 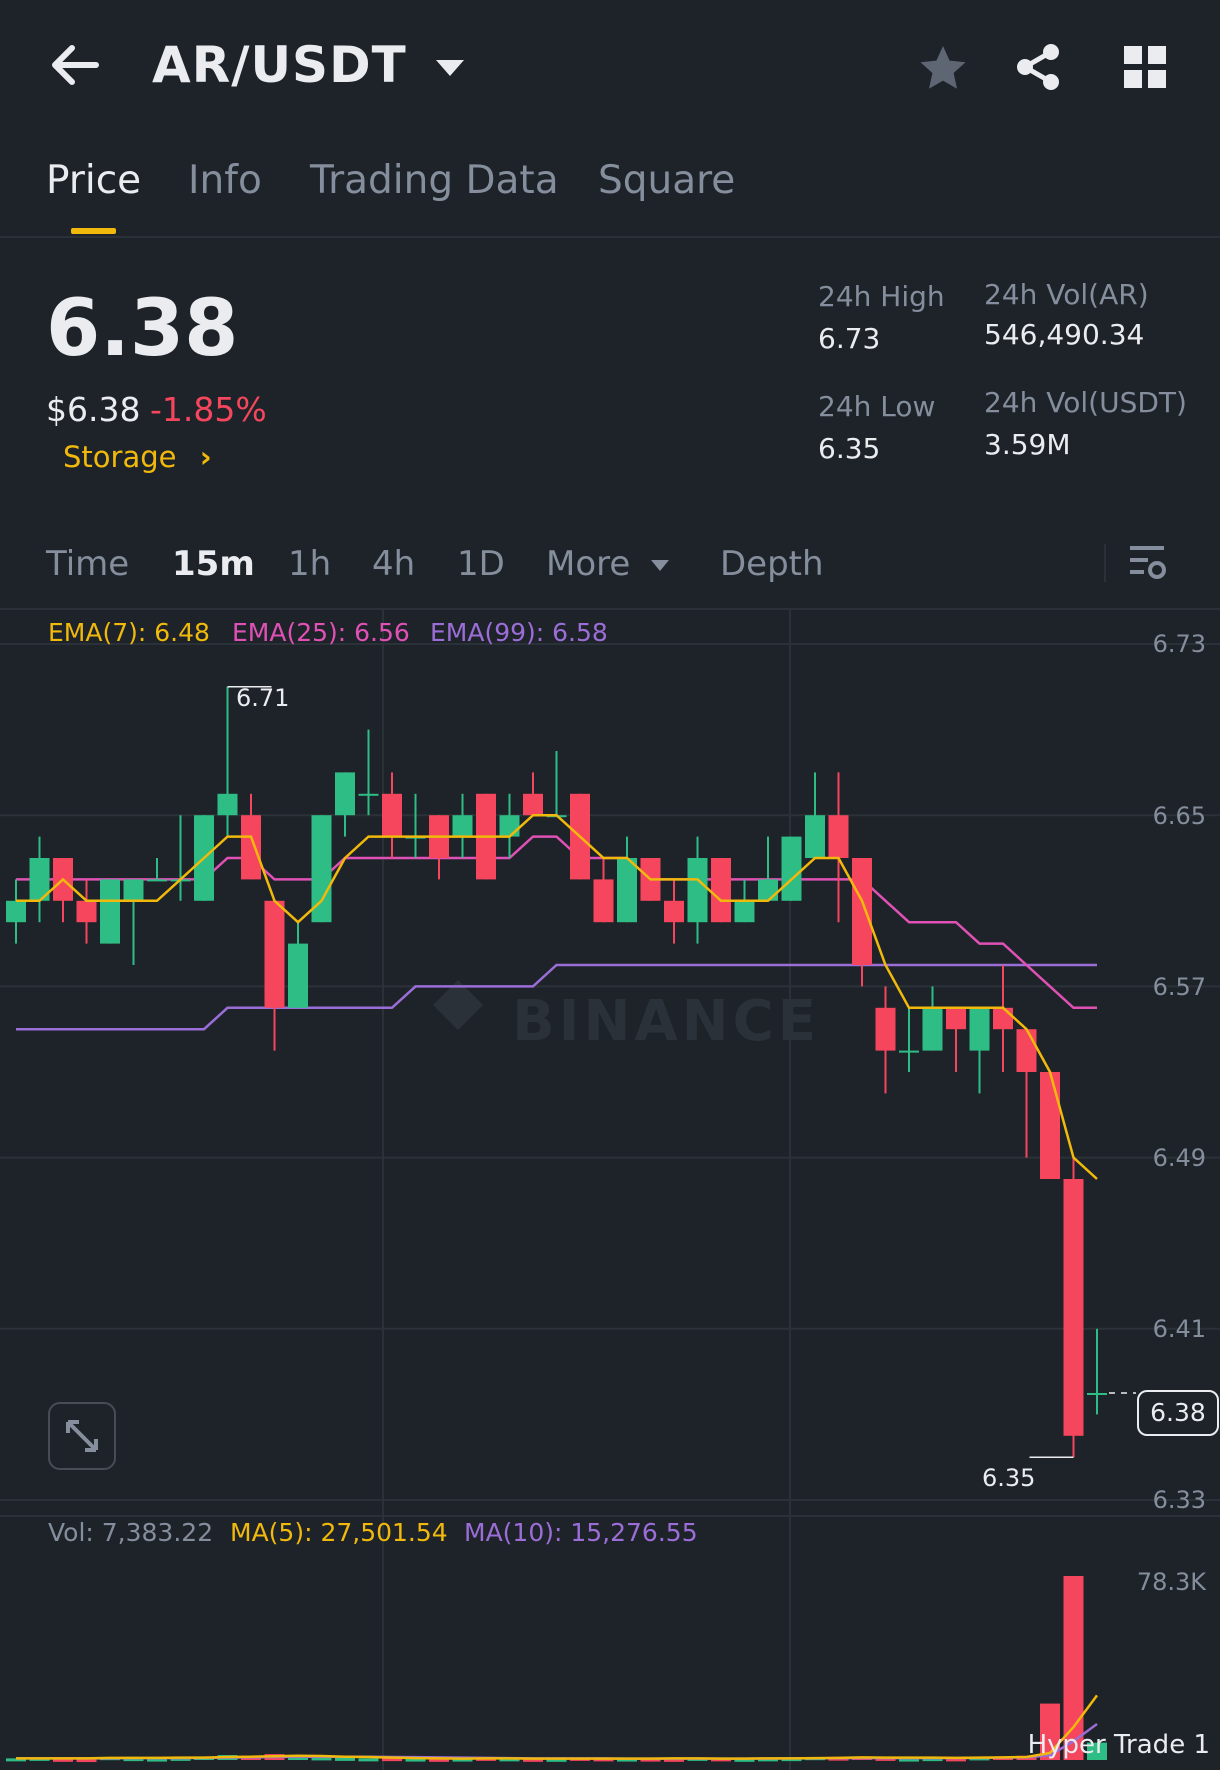 I want to click on high-value: 6.73, so click(x=849, y=338).